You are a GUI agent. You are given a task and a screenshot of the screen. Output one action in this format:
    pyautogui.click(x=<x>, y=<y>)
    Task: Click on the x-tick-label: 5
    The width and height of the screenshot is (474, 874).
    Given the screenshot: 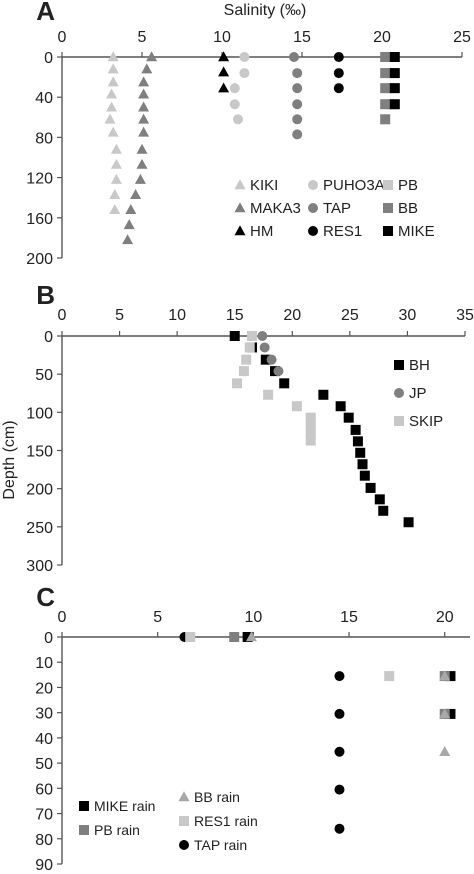 What is the action you would take?
    pyautogui.click(x=142, y=37)
    